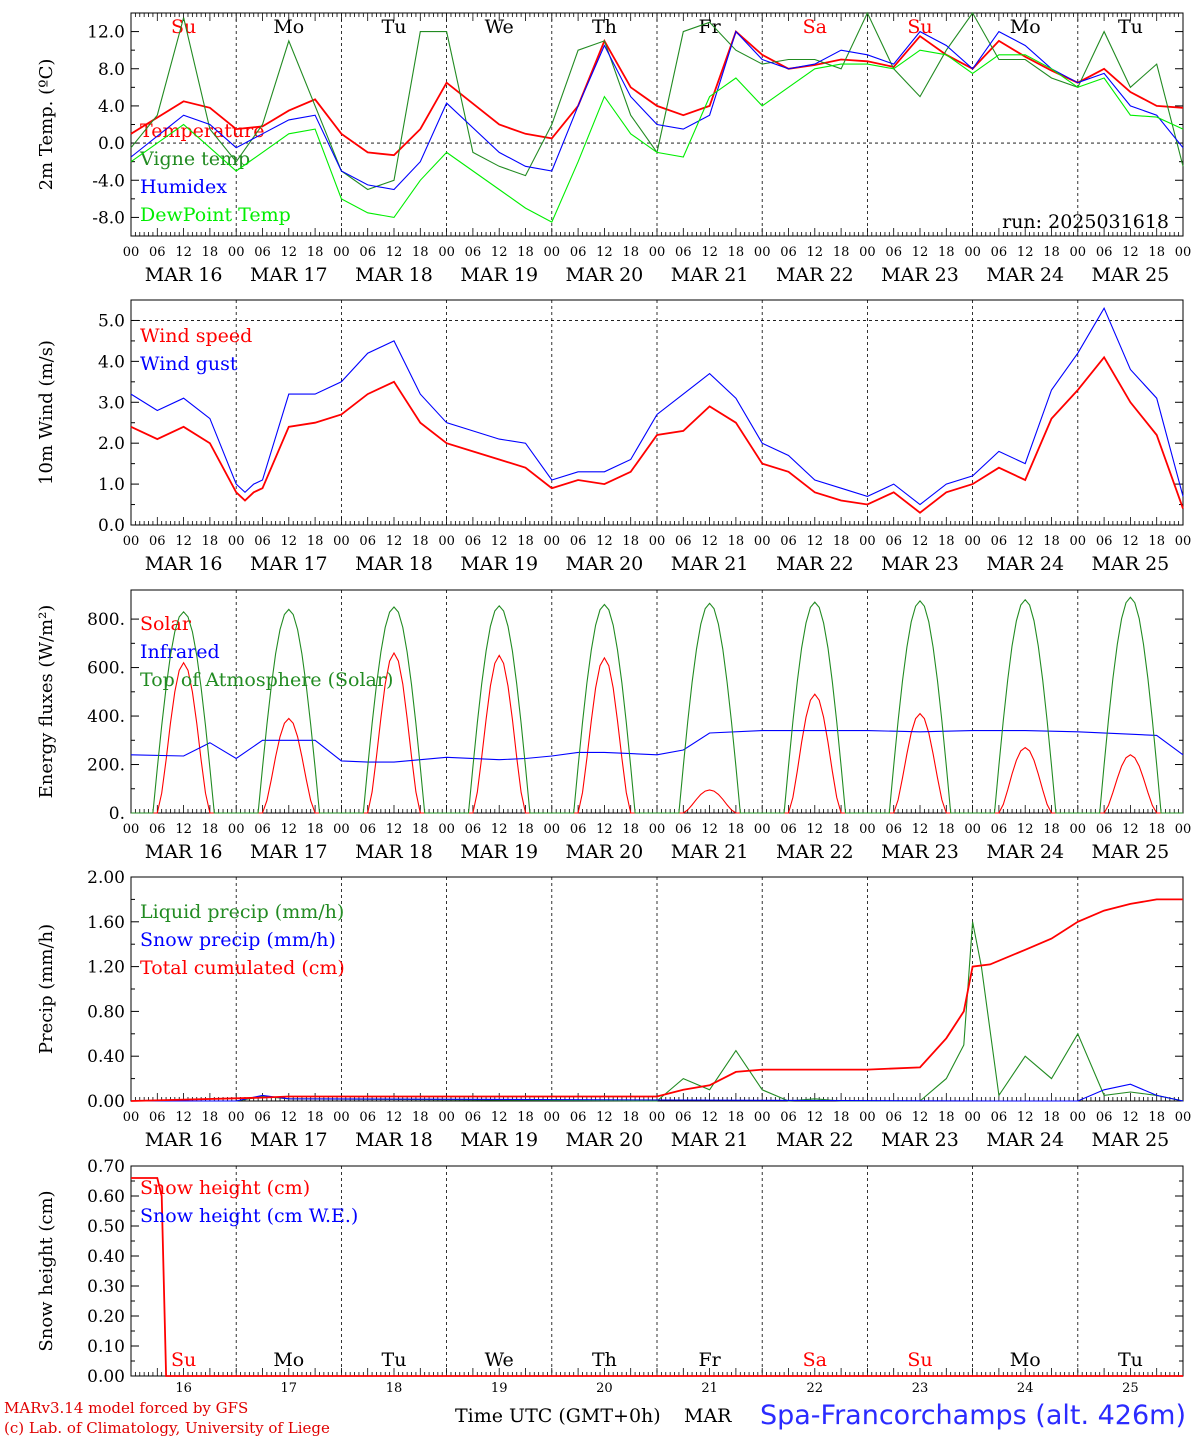 This screenshot has width=1194, height=1440. Describe the element at coordinates (196, 336) in the screenshot. I see `panel-1-legend-entry: Wind speed` at that location.